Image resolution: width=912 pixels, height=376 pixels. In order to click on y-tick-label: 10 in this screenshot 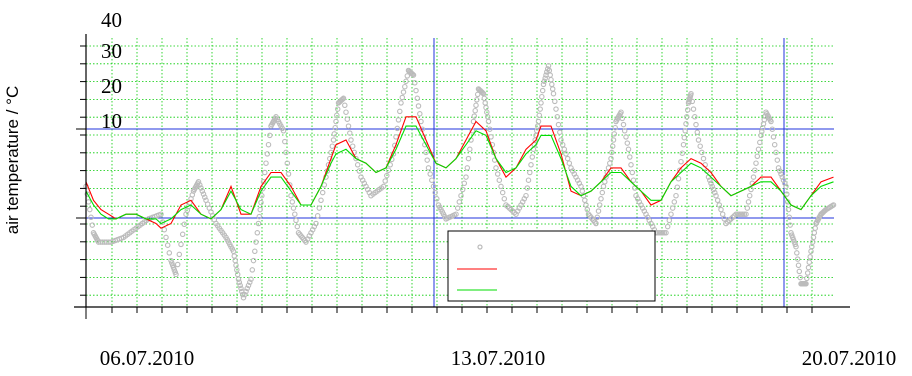, I will do `click(111, 121)`.